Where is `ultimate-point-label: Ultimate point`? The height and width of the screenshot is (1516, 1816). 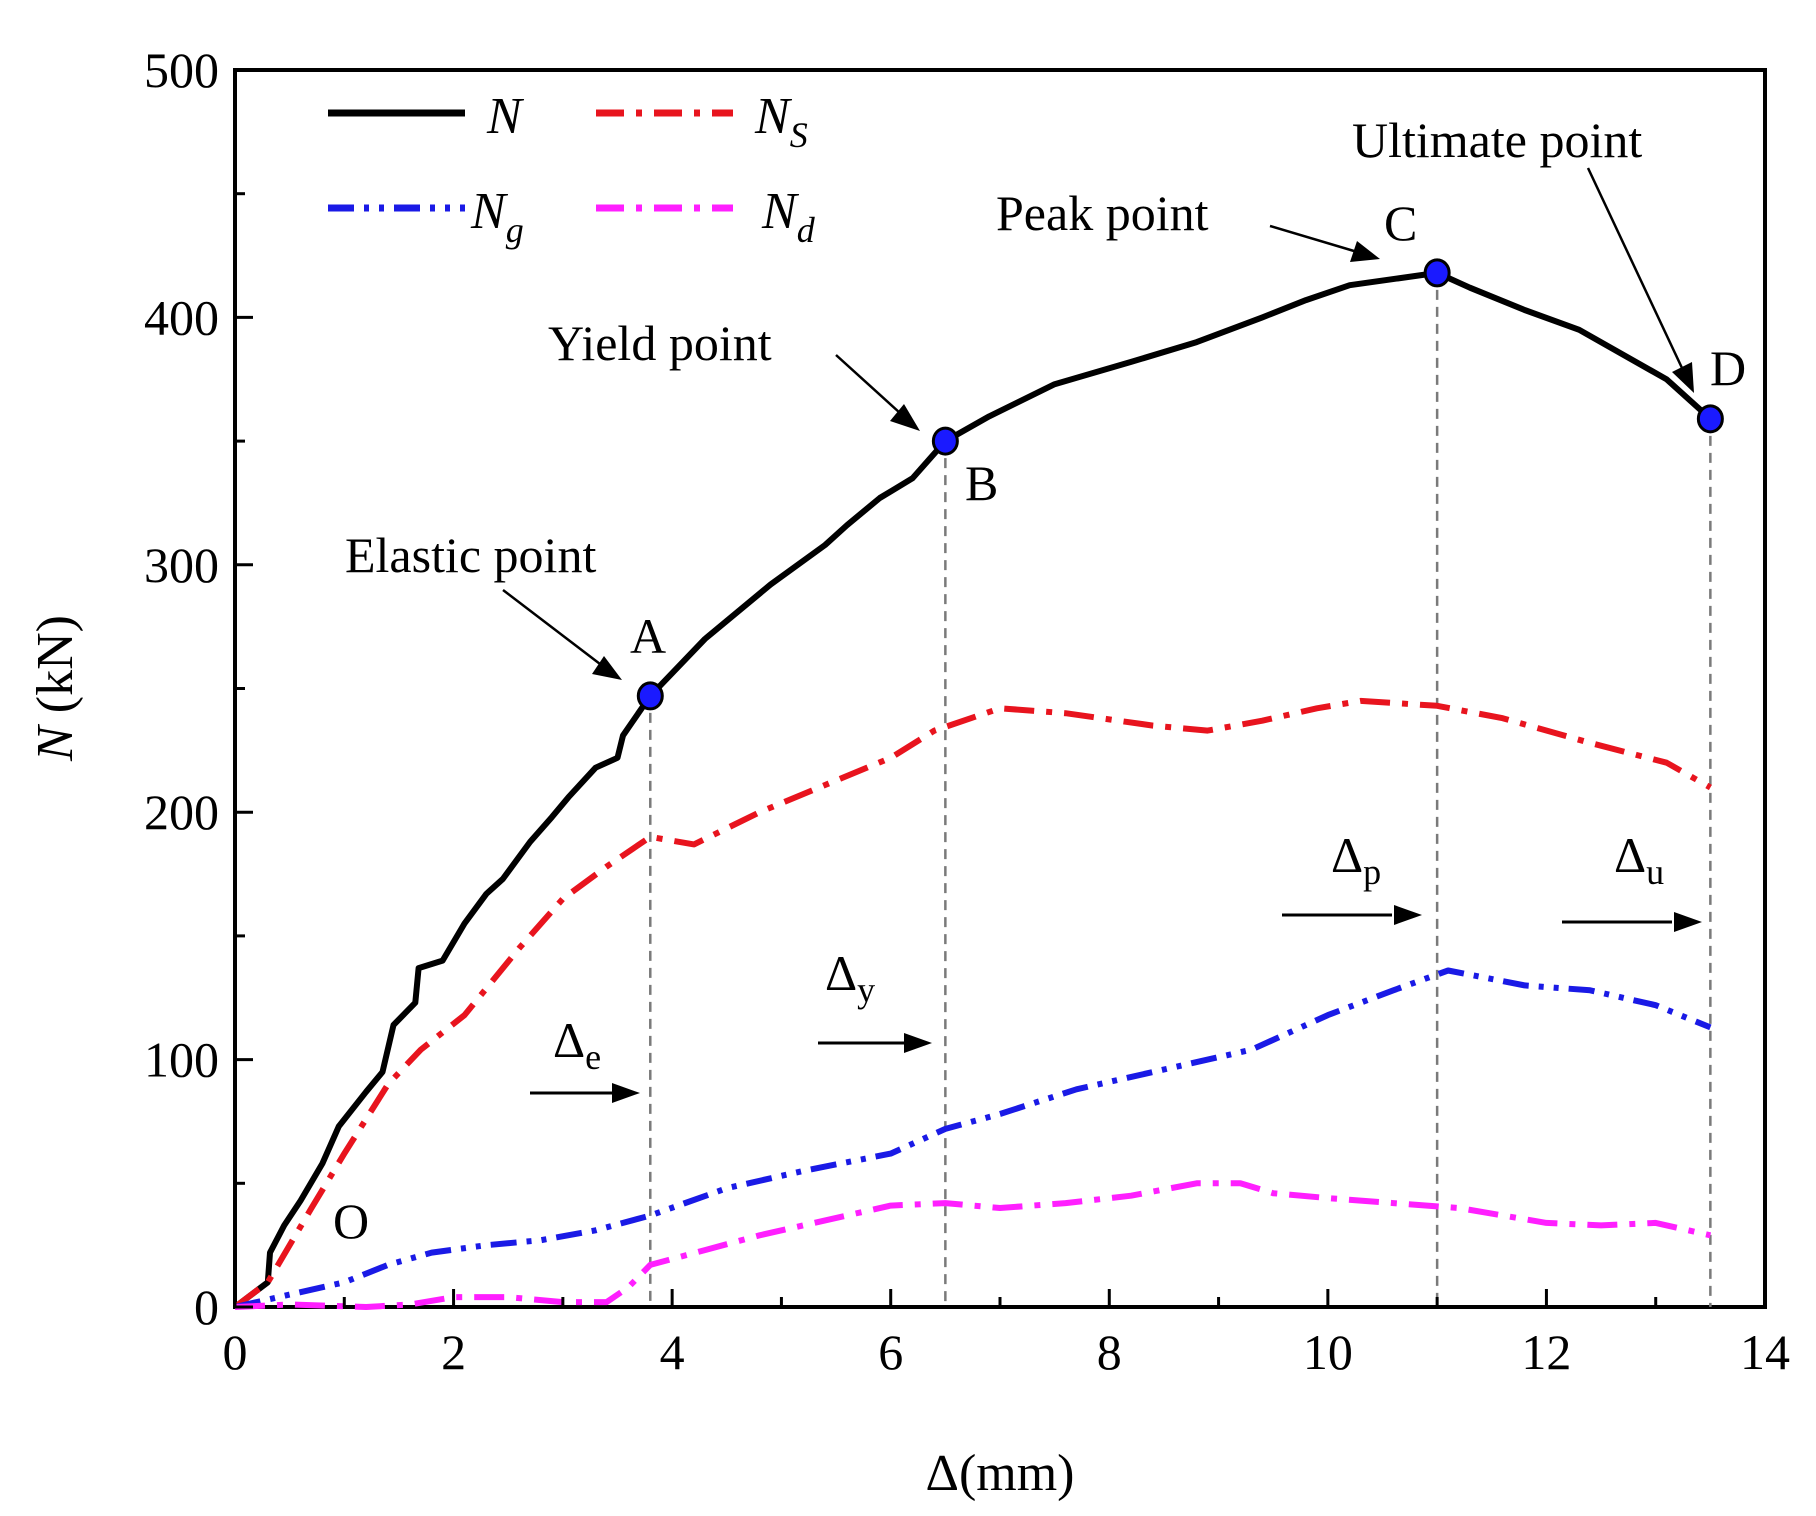
ultimate-point-label: Ultimate point is located at coordinates (1497, 140).